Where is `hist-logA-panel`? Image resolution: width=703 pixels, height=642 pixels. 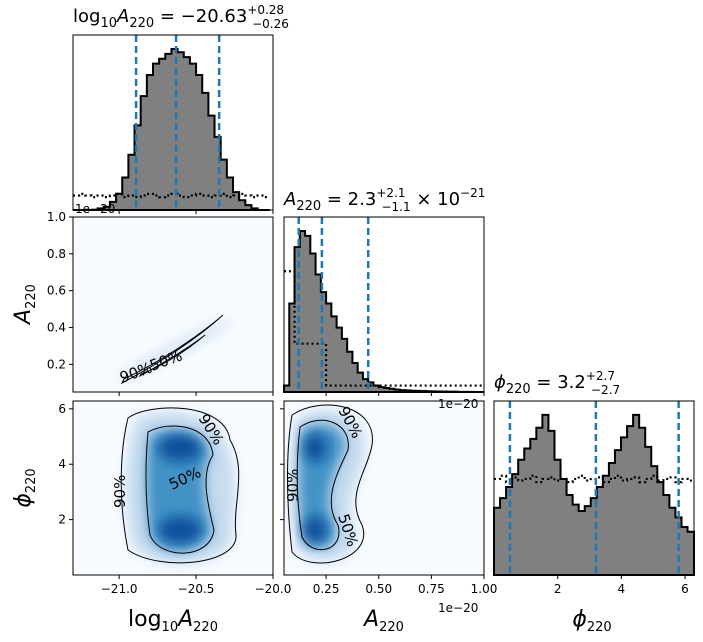
hist-logA-panel is located at coordinates (173, 122).